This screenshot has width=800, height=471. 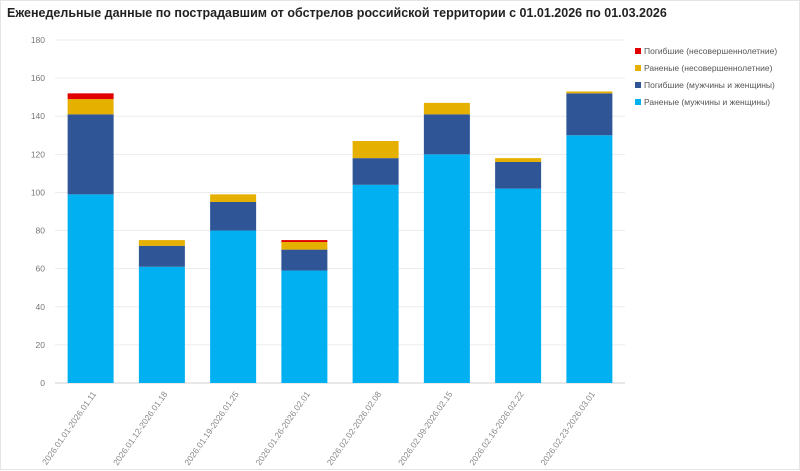 I want to click on legend-label: Раненые (несовершеннолетние), so click(x=708, y=67).